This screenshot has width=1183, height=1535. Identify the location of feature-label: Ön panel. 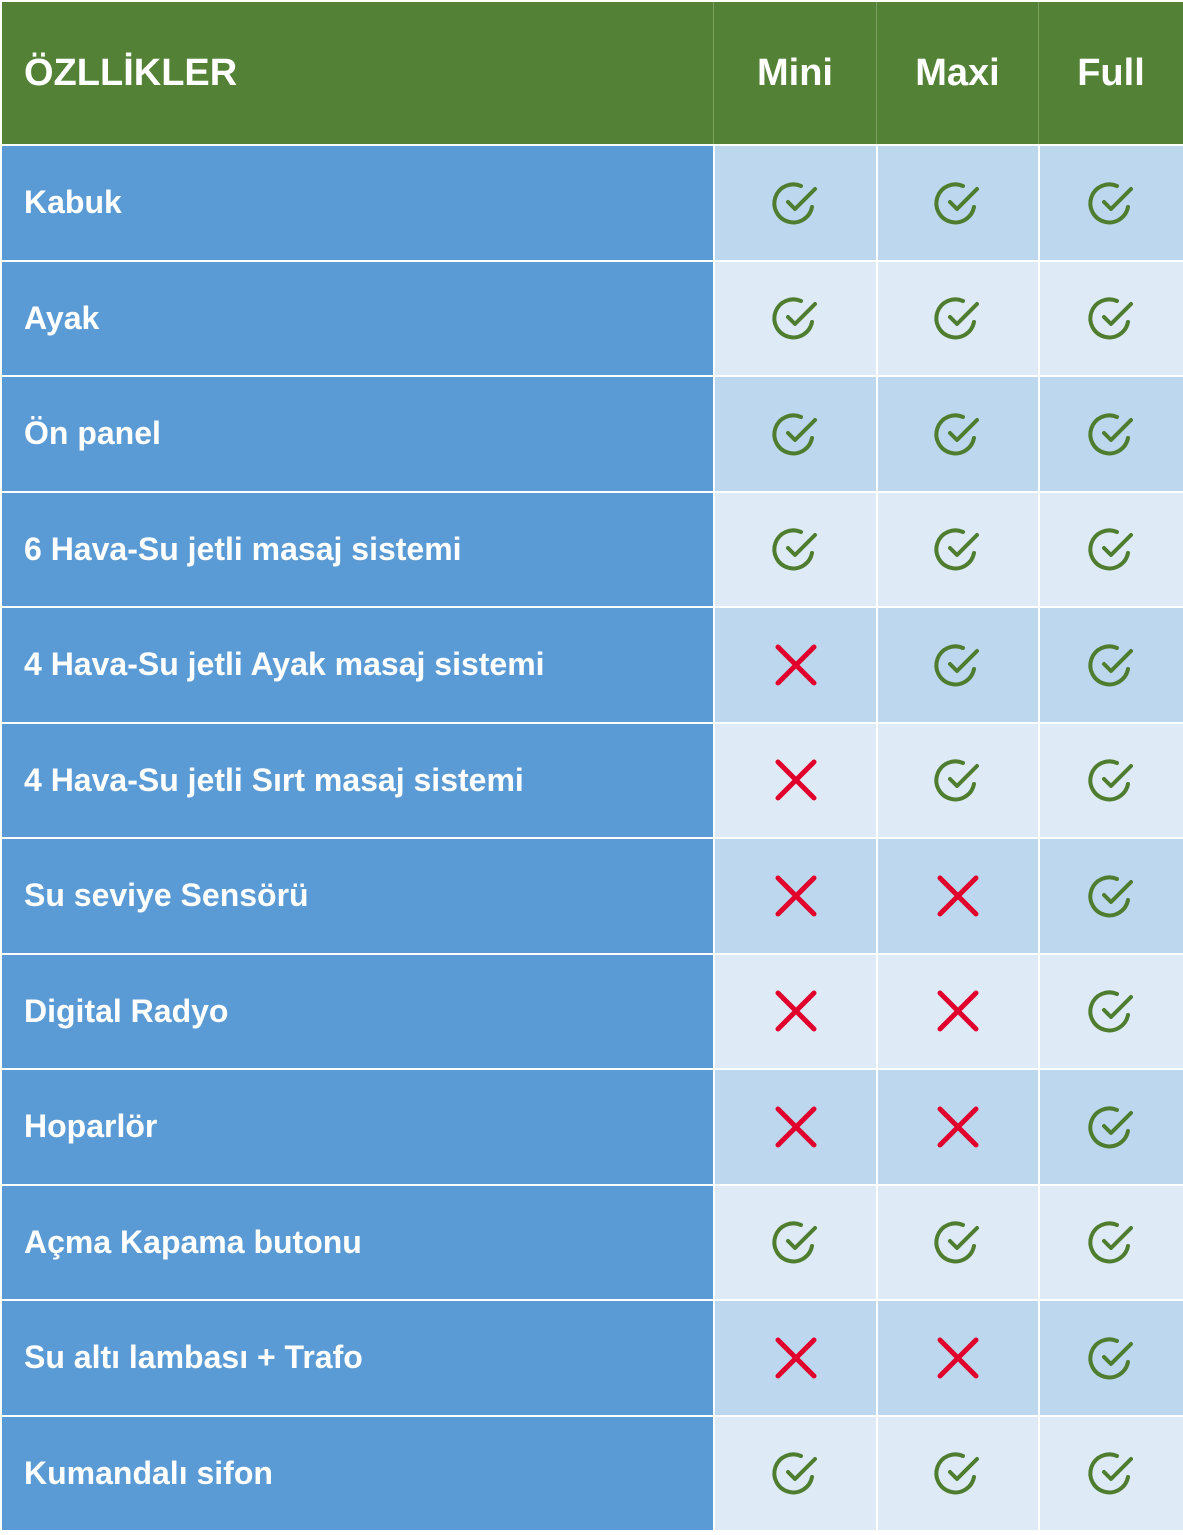
(357, 434).